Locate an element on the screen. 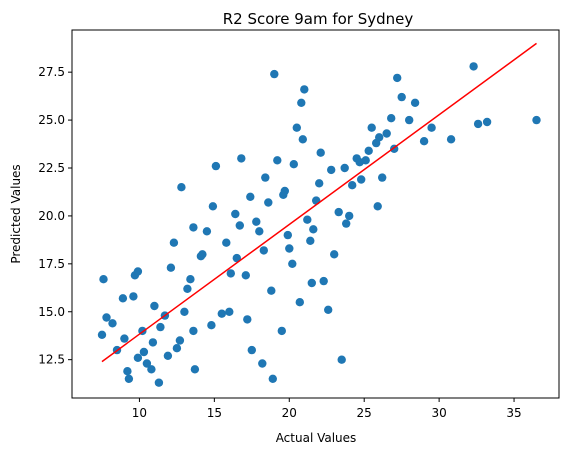  chart-title: R2 Score 9am for Sydney is located at coordinates (318, 19).